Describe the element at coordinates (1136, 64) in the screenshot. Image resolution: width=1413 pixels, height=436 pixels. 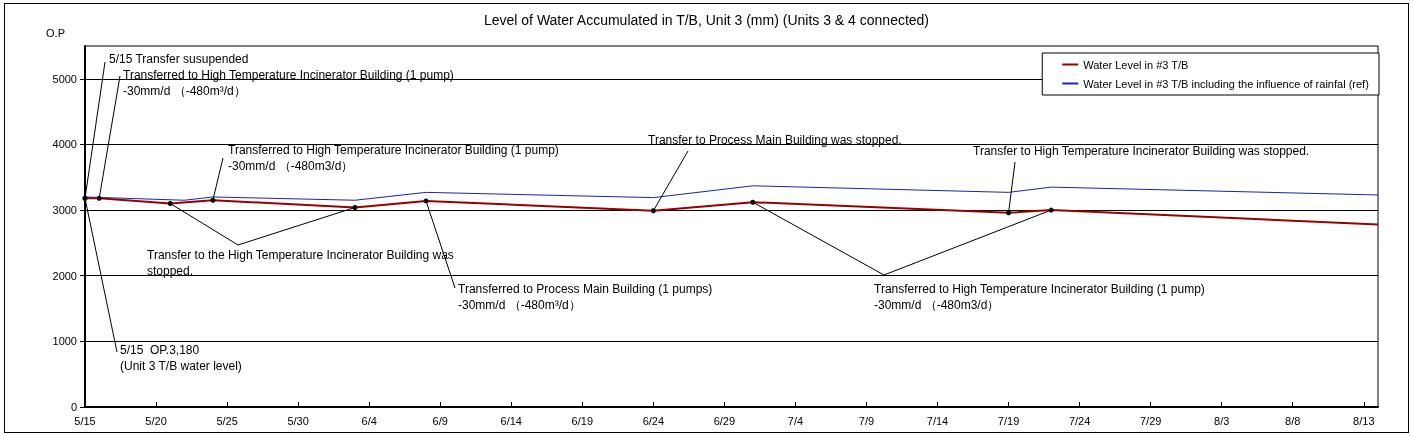
I see `legend-label: Water Level in #3 T/B` at that location.